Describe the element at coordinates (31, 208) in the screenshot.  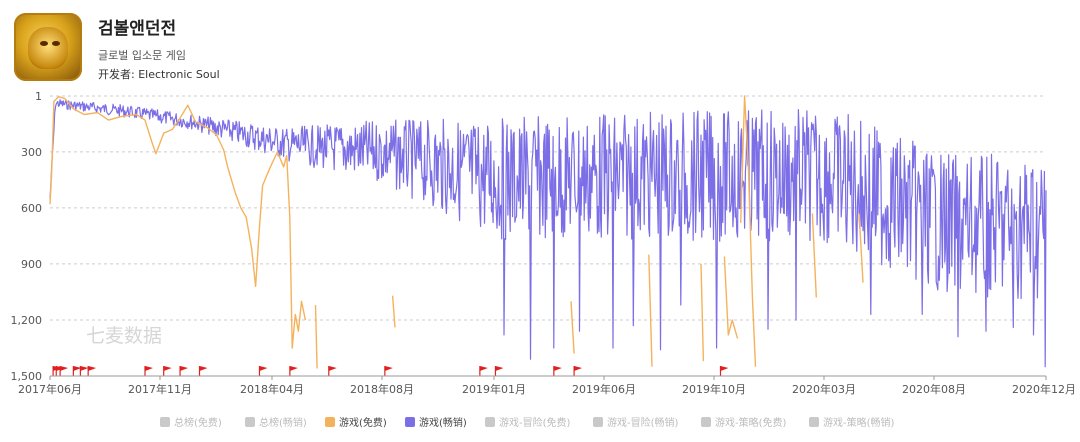
I see `y-tick-label: 600` at that location.